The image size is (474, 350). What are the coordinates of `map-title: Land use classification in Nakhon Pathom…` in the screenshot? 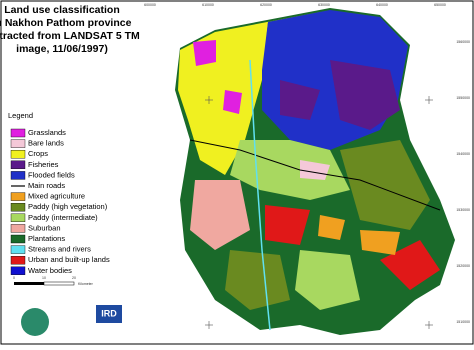 It's located at (70, 29).